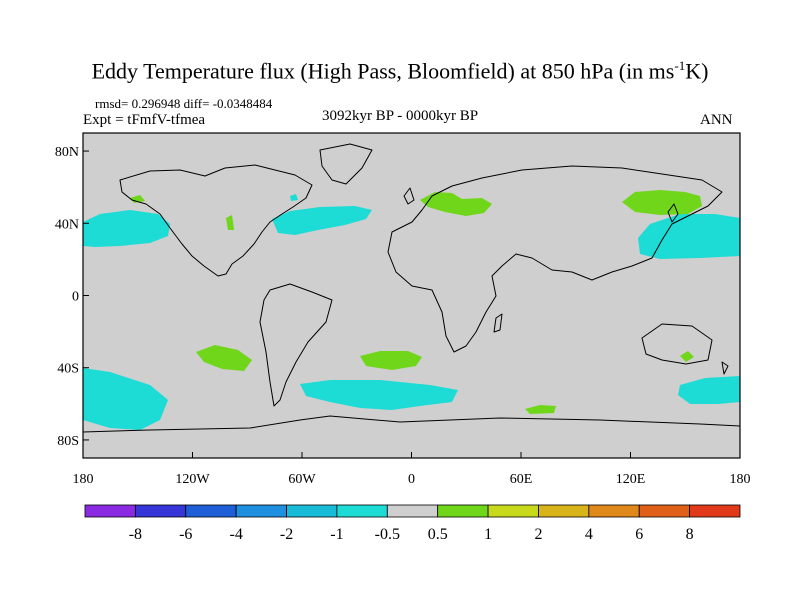  What do you see at coordinates (216, 220) in the screenshot?
I see `coastline-north-america` at bounding box center [216, 220].